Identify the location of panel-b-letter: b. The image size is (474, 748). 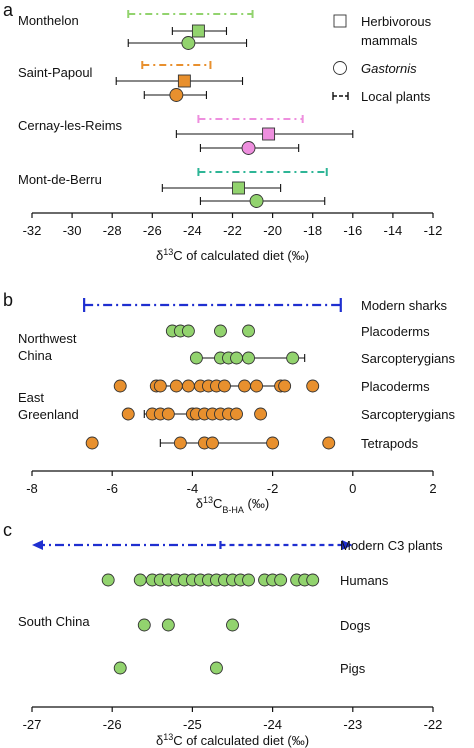
(8, 300).